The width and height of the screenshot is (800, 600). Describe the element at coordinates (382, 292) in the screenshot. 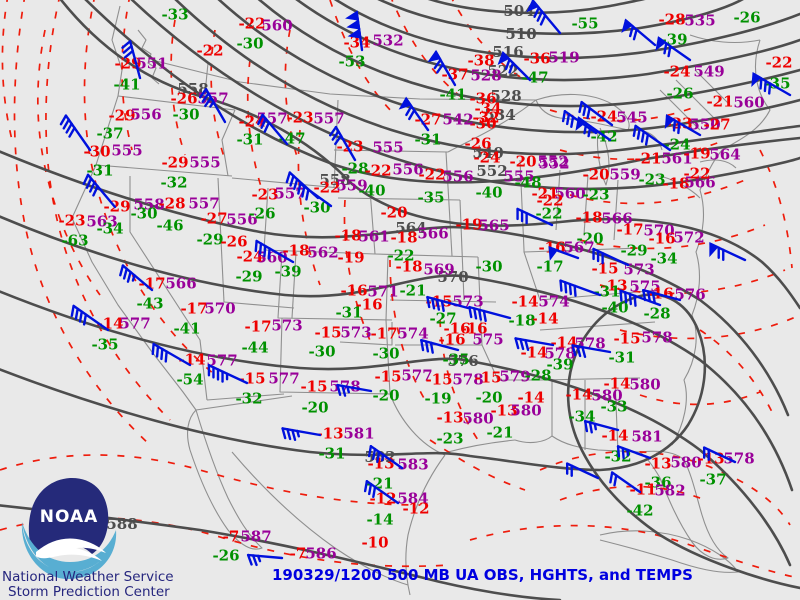

I see `station-height: 571` at that location.